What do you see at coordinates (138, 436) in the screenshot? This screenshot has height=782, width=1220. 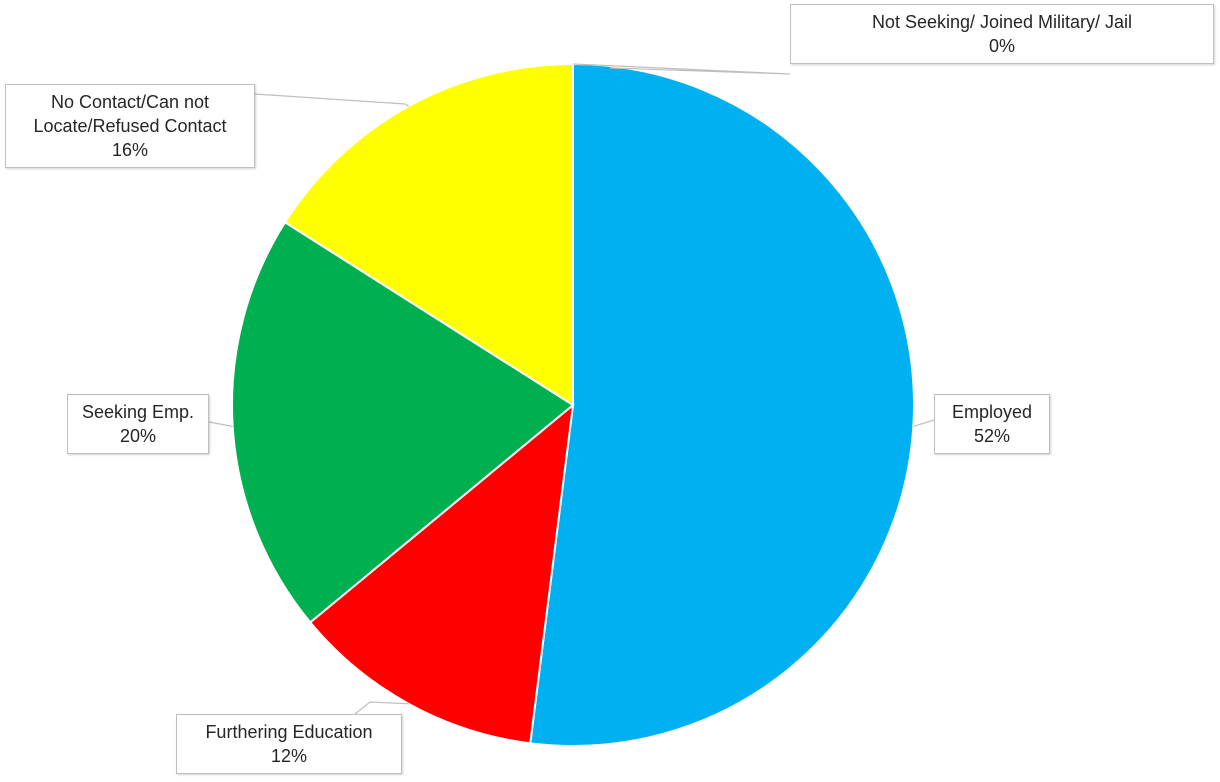 I see `label-percent: 20%` at bounding box center [138, 436].